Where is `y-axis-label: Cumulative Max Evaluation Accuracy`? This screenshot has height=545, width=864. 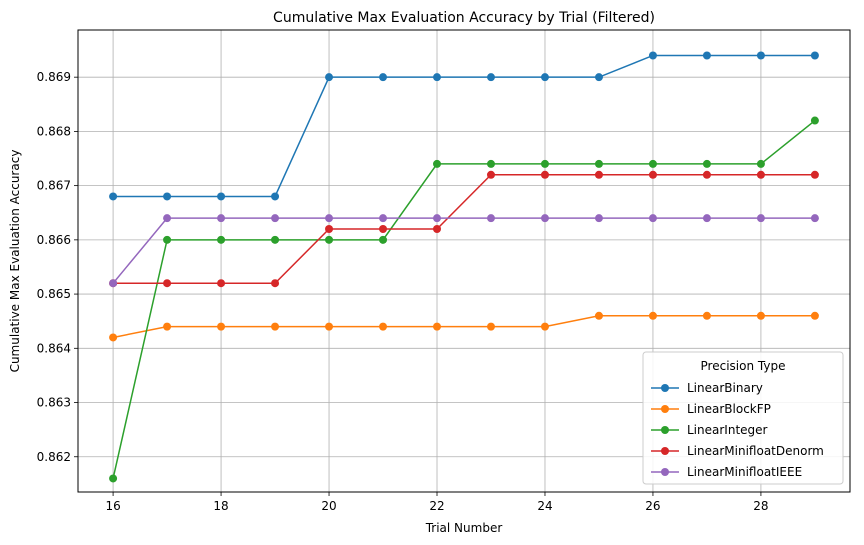 y-axis-label: Cumulative Max Evaluation Accuracy is located at coordinates (15, 261).